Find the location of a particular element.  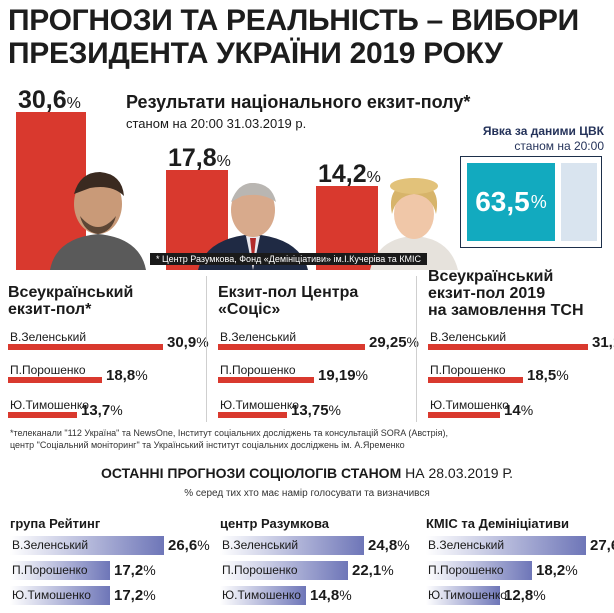

poll-value: 12,8% is located at coordinates (525, 595).